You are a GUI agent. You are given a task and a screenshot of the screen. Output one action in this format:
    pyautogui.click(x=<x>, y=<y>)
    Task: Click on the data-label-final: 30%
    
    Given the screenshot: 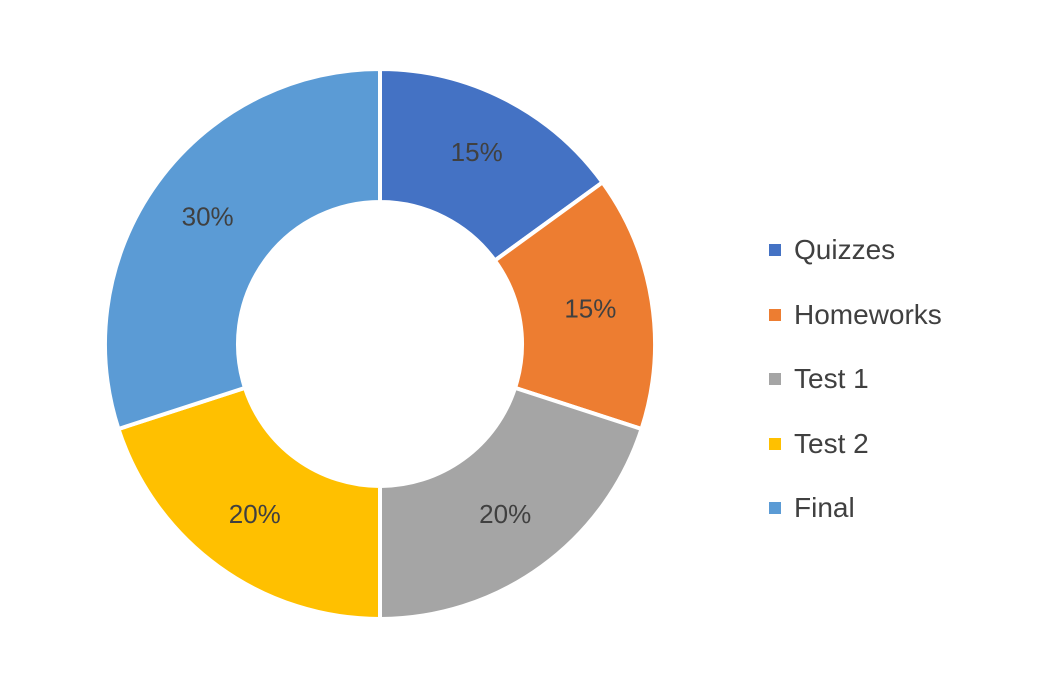 What is the action you would take?
    pyautogui.click(x=208, y=217)
    